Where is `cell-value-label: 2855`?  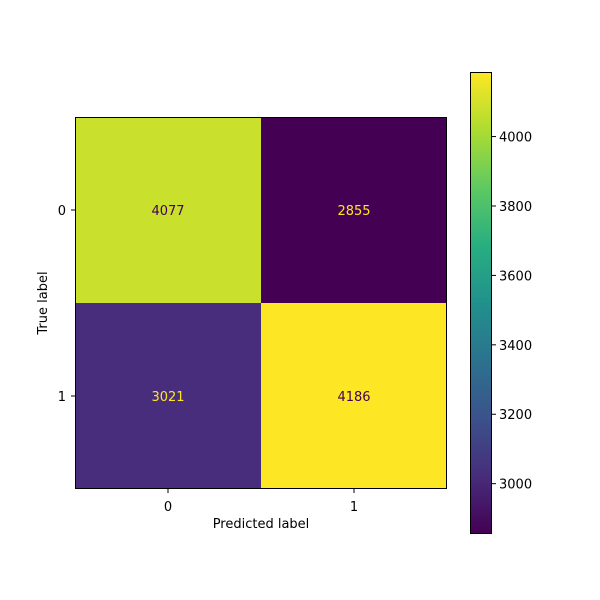
cell-value-label: 2855 is located at coordinates (353, 211).